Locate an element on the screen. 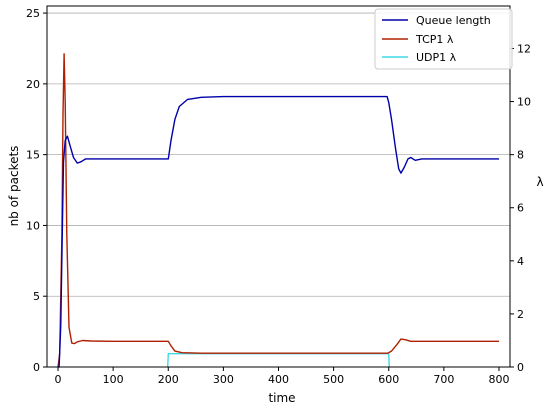 The width and height of the screenshot is (550, 409). y-tick-label-4: 20 is located at coordinates (33, 84).